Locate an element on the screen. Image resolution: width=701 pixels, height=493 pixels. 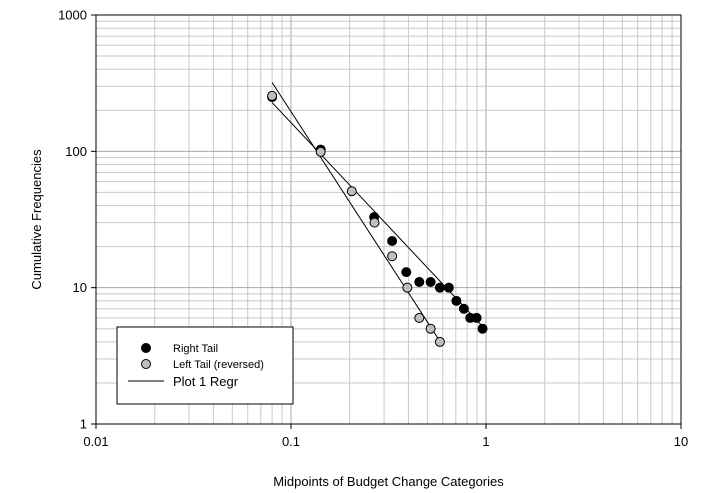
legend-label-regression: Plot 1 Regr is located at coordinates (206, 381).